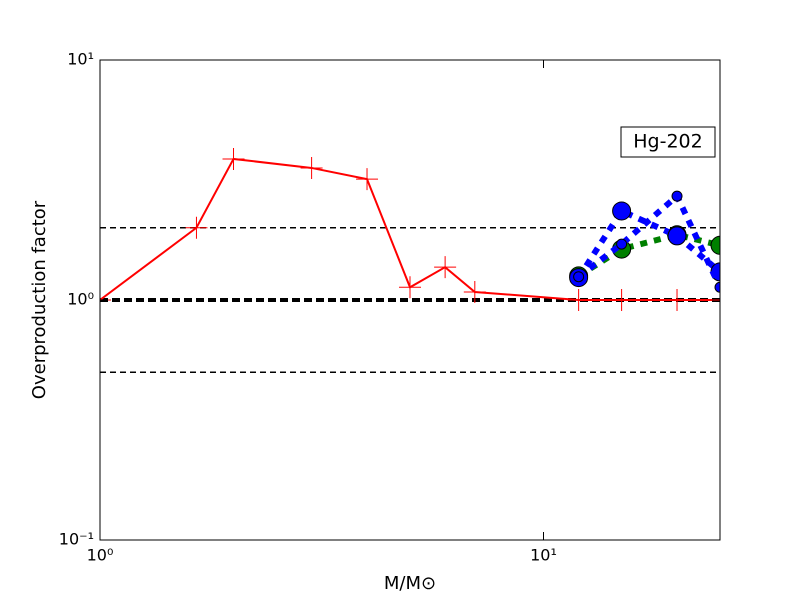 The image size is (800, 604). What do you see at coordinates (80, 59) in the screenshot?
I see `y-tick-label: 10¹` at bounding box center [80, 59].